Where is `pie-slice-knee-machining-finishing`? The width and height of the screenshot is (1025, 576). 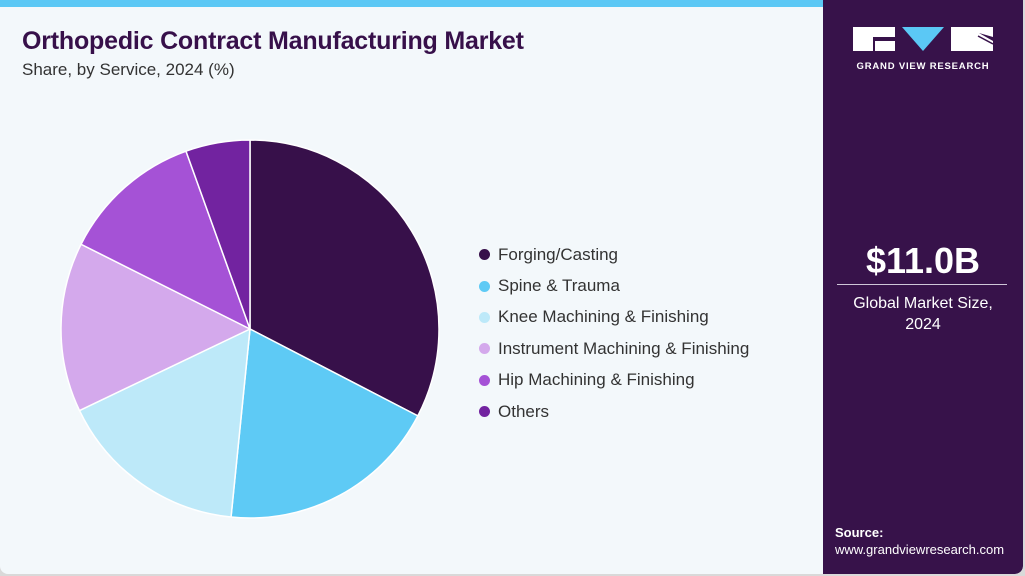 pie-slice-knee-machining-finishing is located at coordinates (164, 423).